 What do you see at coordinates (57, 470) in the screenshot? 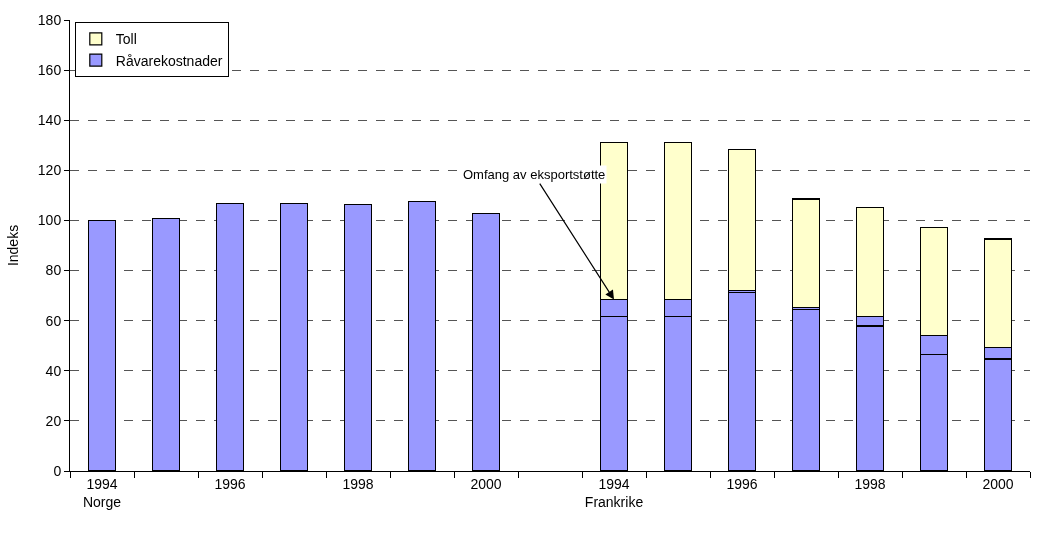
I see `y-tick-label: 0` at bounding box center [57, 470].